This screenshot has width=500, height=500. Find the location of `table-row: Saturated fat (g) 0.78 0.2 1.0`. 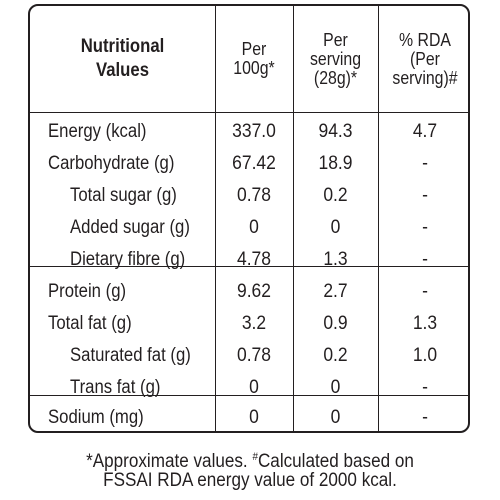

table-row: Saturated fat (g) 0.78 0.2 1.0 is located at coordinates (249, 355).